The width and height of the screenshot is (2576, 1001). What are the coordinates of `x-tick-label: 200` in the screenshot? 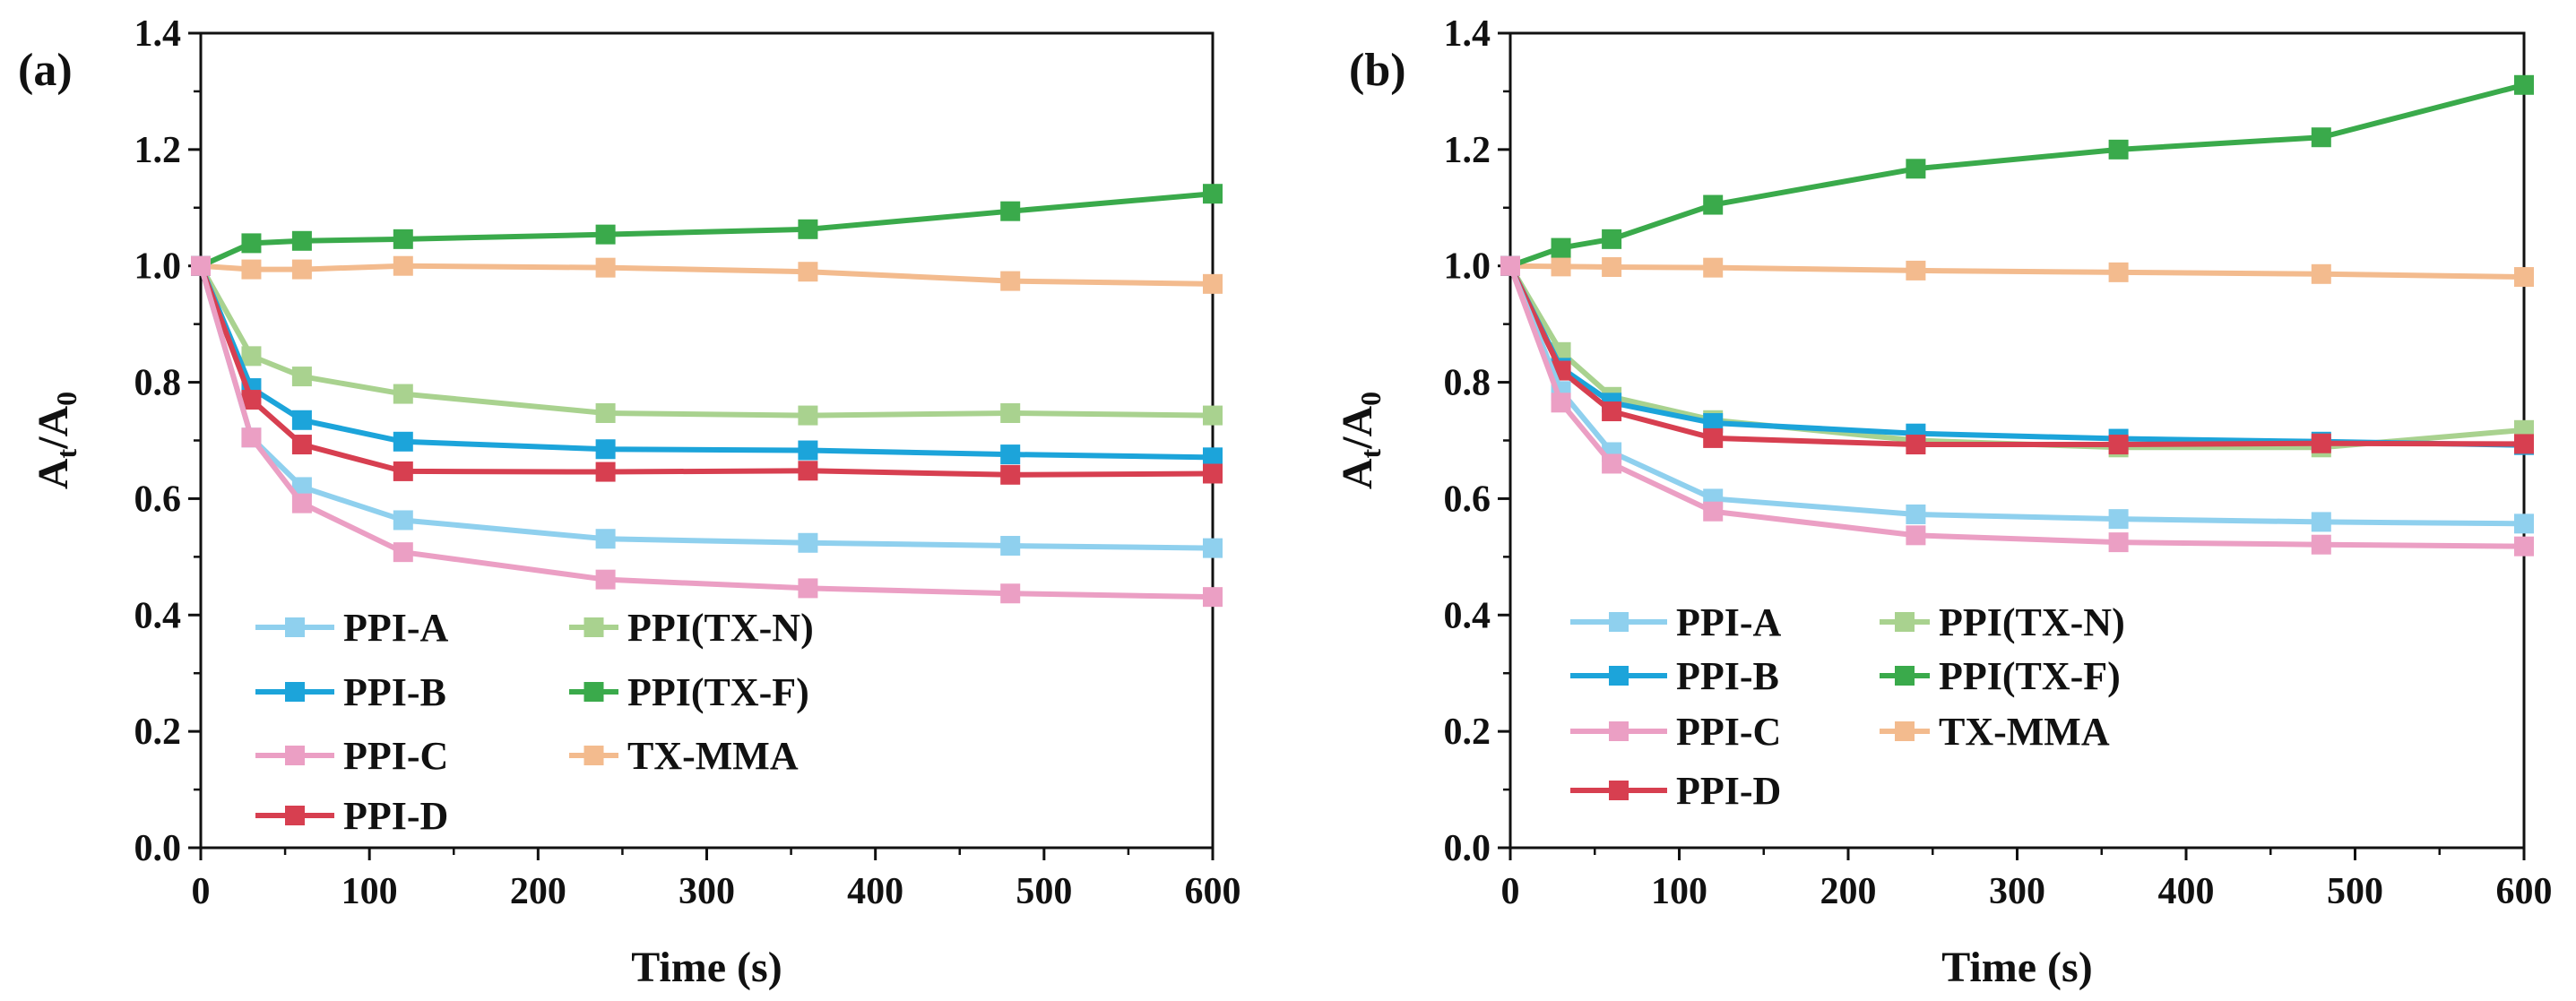 It's located at (1848, 891).